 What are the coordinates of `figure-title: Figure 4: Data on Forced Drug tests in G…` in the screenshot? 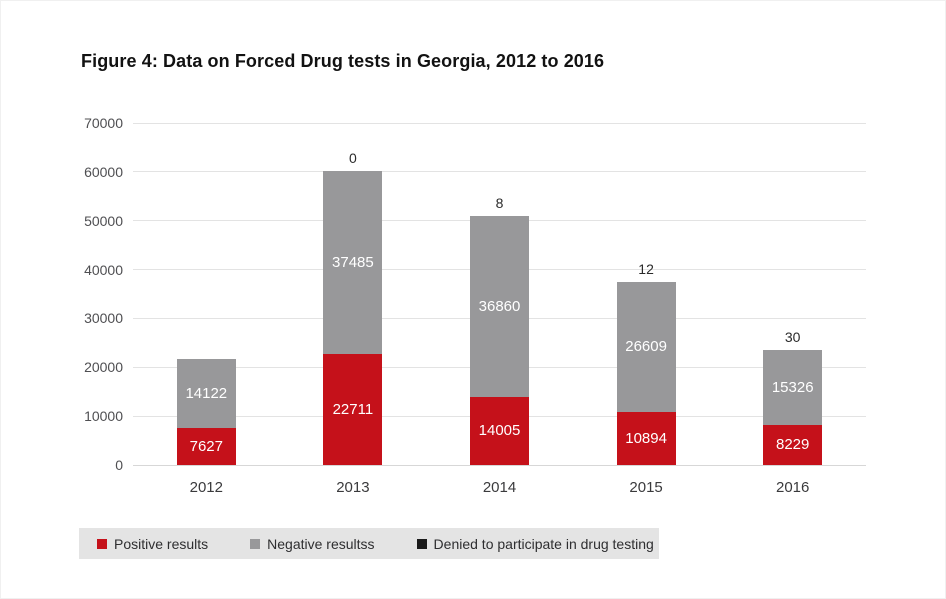 It's located at (343, 61).